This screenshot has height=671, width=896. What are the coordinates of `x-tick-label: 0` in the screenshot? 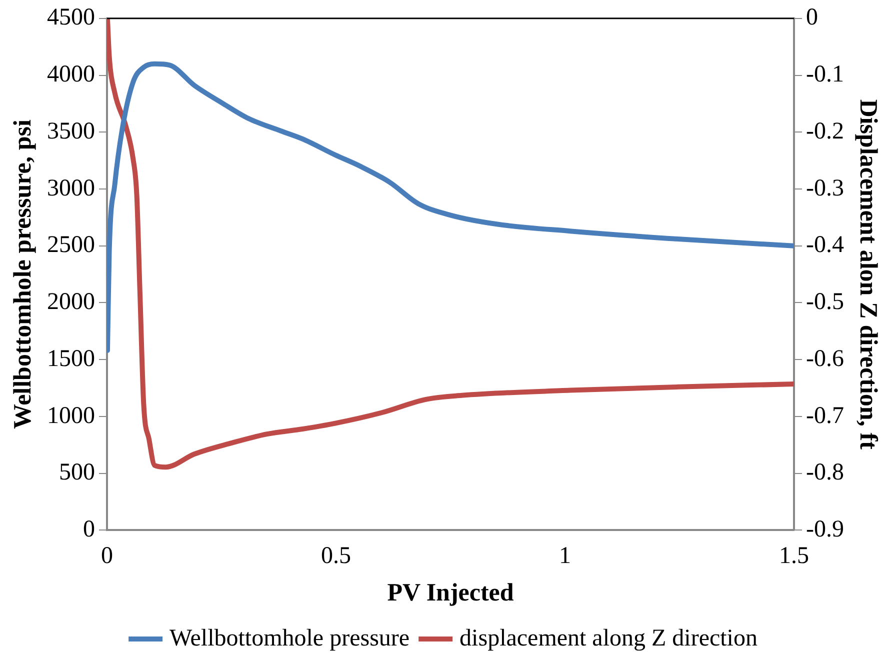 It's located at (107, 555).